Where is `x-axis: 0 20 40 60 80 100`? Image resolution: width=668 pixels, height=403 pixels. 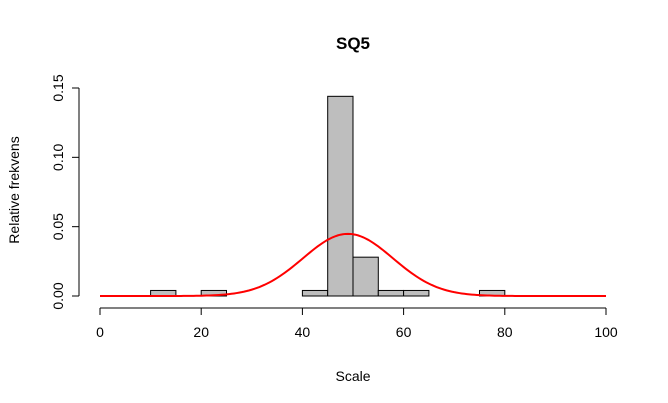
x-axis: 0 20 40 60 80 100 is located at coordinates (357, 323).